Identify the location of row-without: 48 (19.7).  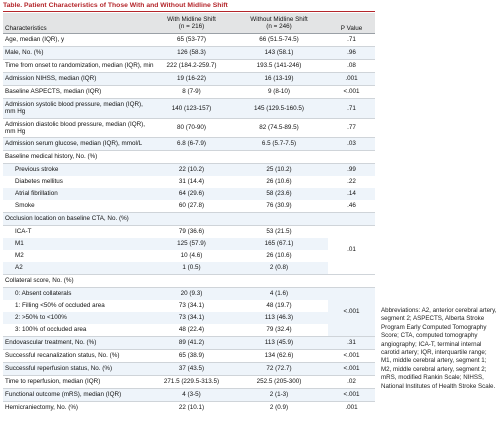
(279, 306).